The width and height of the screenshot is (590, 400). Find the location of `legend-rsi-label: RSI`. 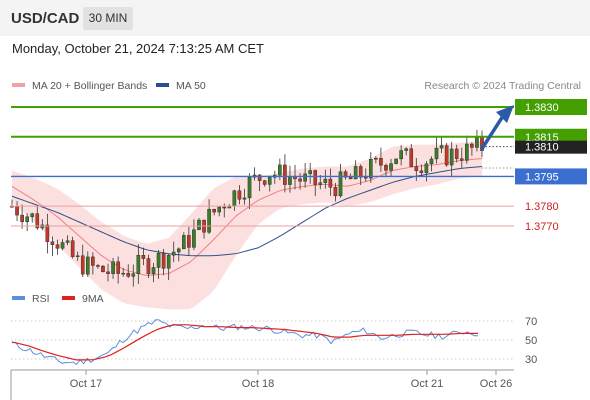

legend-rsi-label: RSI is located at coordinates (41, 299).